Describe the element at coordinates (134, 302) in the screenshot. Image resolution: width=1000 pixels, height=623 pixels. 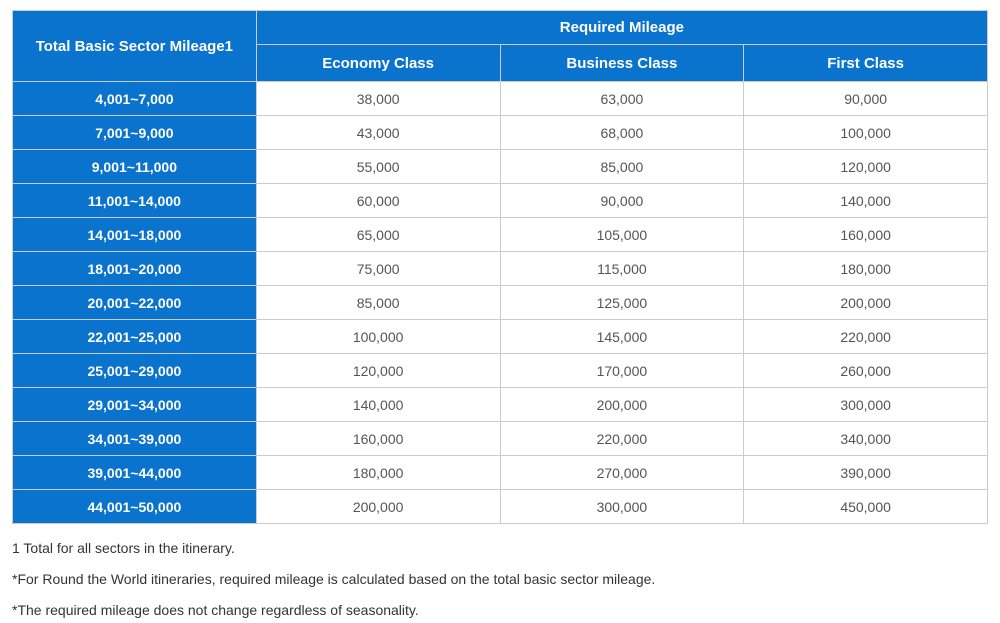
I see `sector-mileage-range-cell: 20,001~22,000` at that location.